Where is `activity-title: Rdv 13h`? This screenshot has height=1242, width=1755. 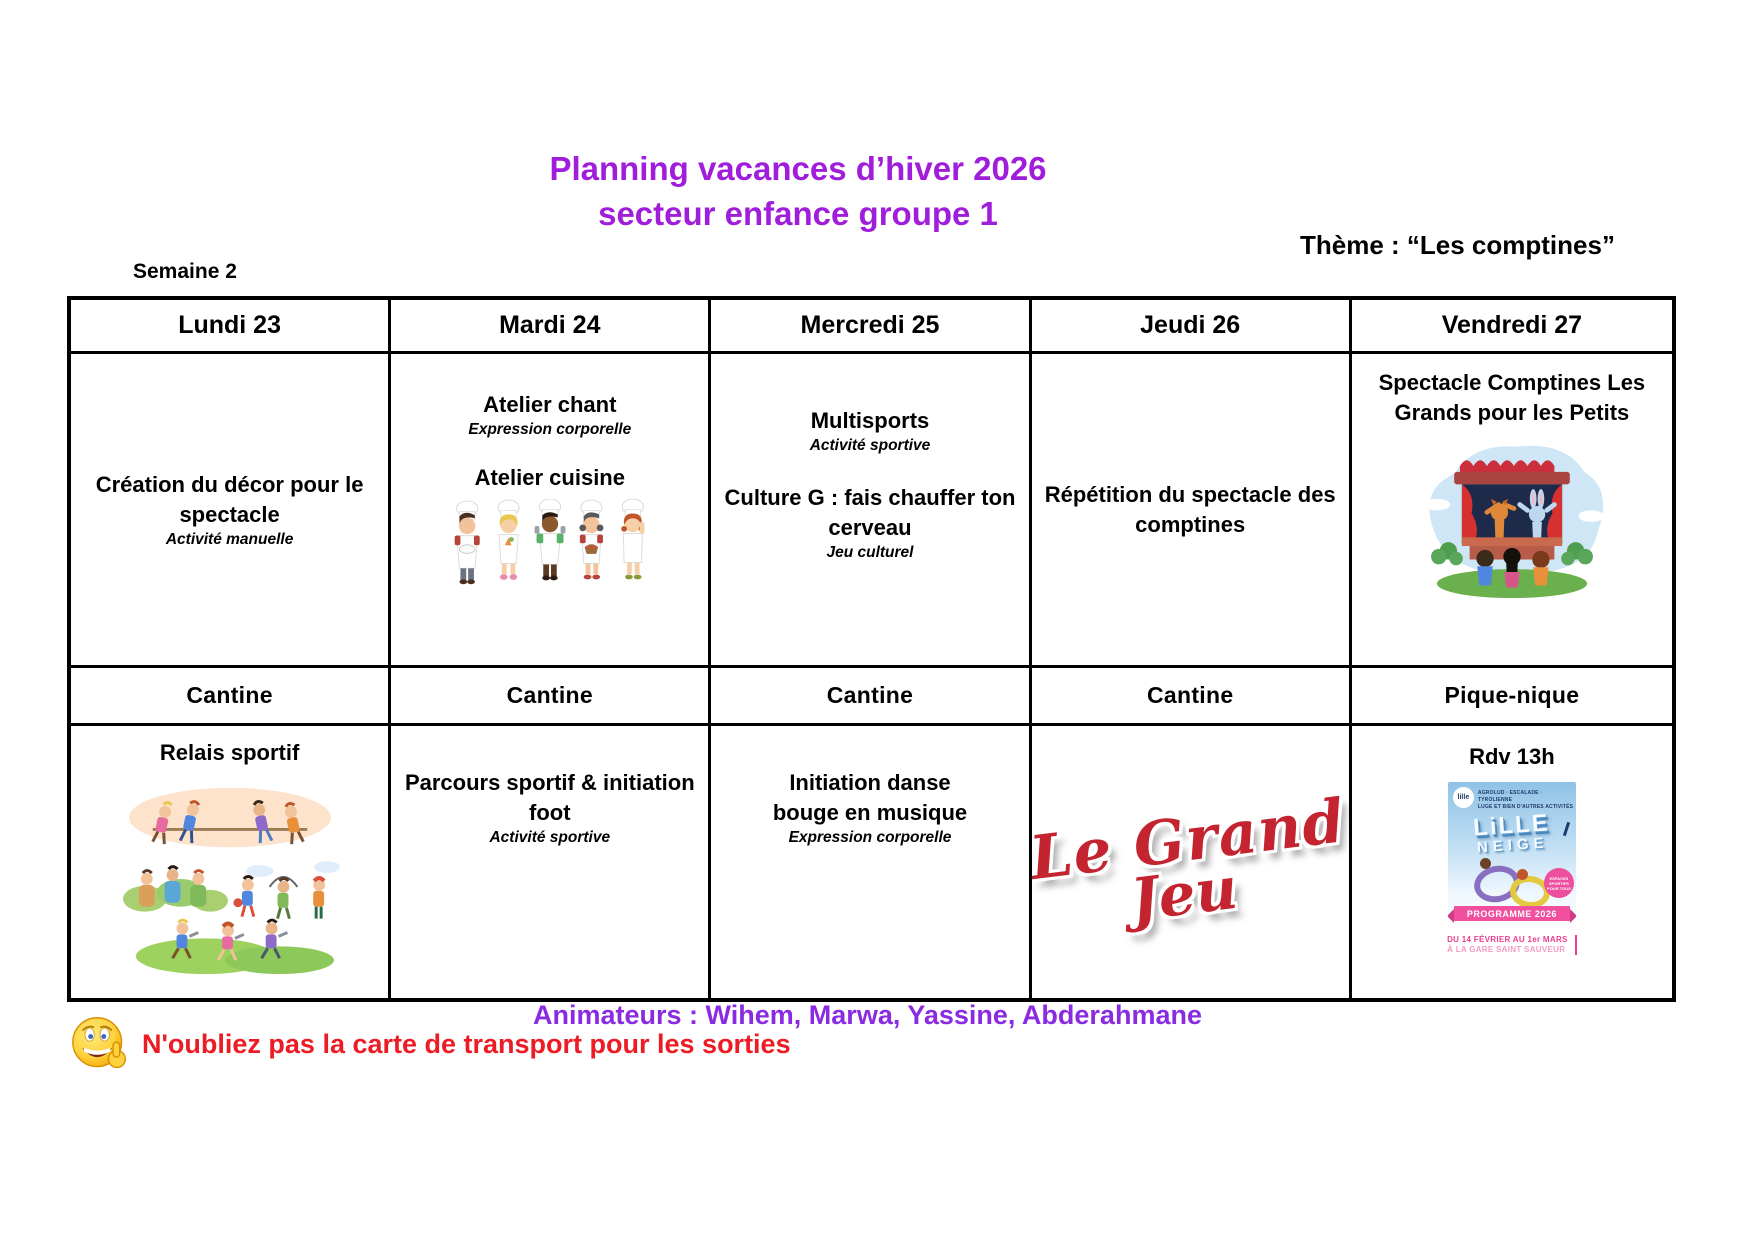 activity-title: Rdv 13h is located at coordinates (1512, 756).